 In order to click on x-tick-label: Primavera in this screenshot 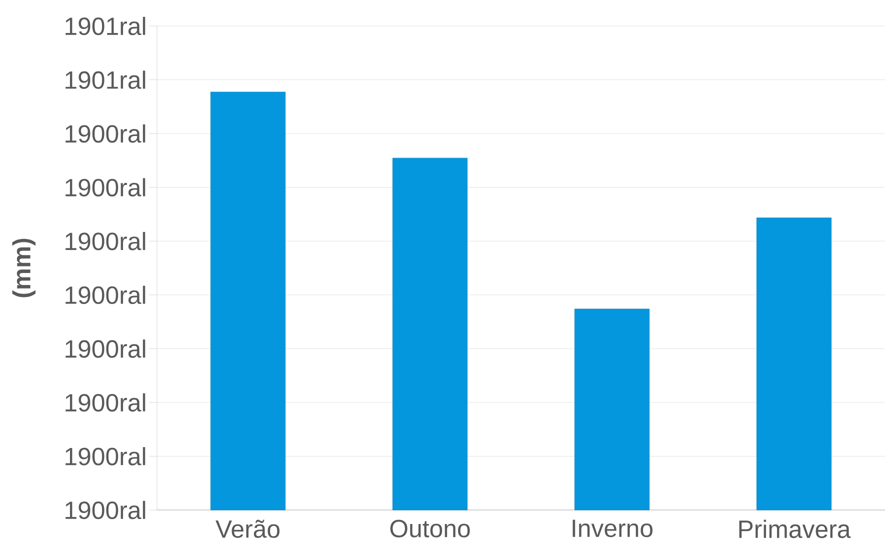, I will do `click(795, 529)`.